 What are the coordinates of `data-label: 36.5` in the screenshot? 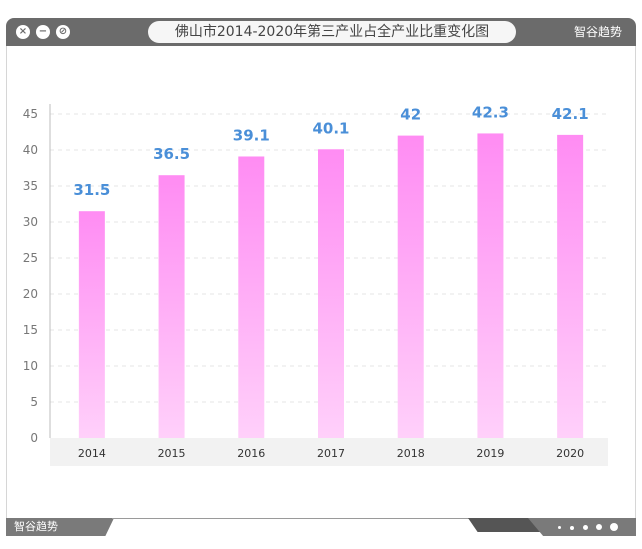 It's located at (171, 154).